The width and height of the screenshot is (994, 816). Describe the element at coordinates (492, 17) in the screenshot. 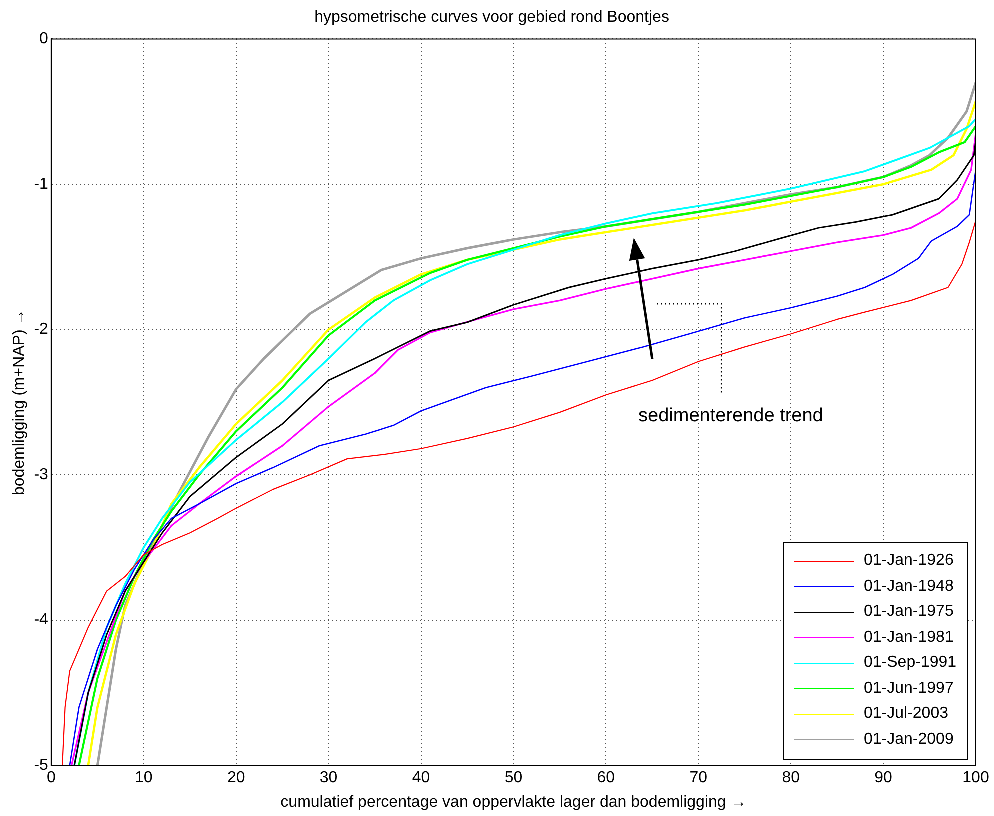

I see `chart-title: hypsometrische curves voor gebied rond Boontjes` at that location.